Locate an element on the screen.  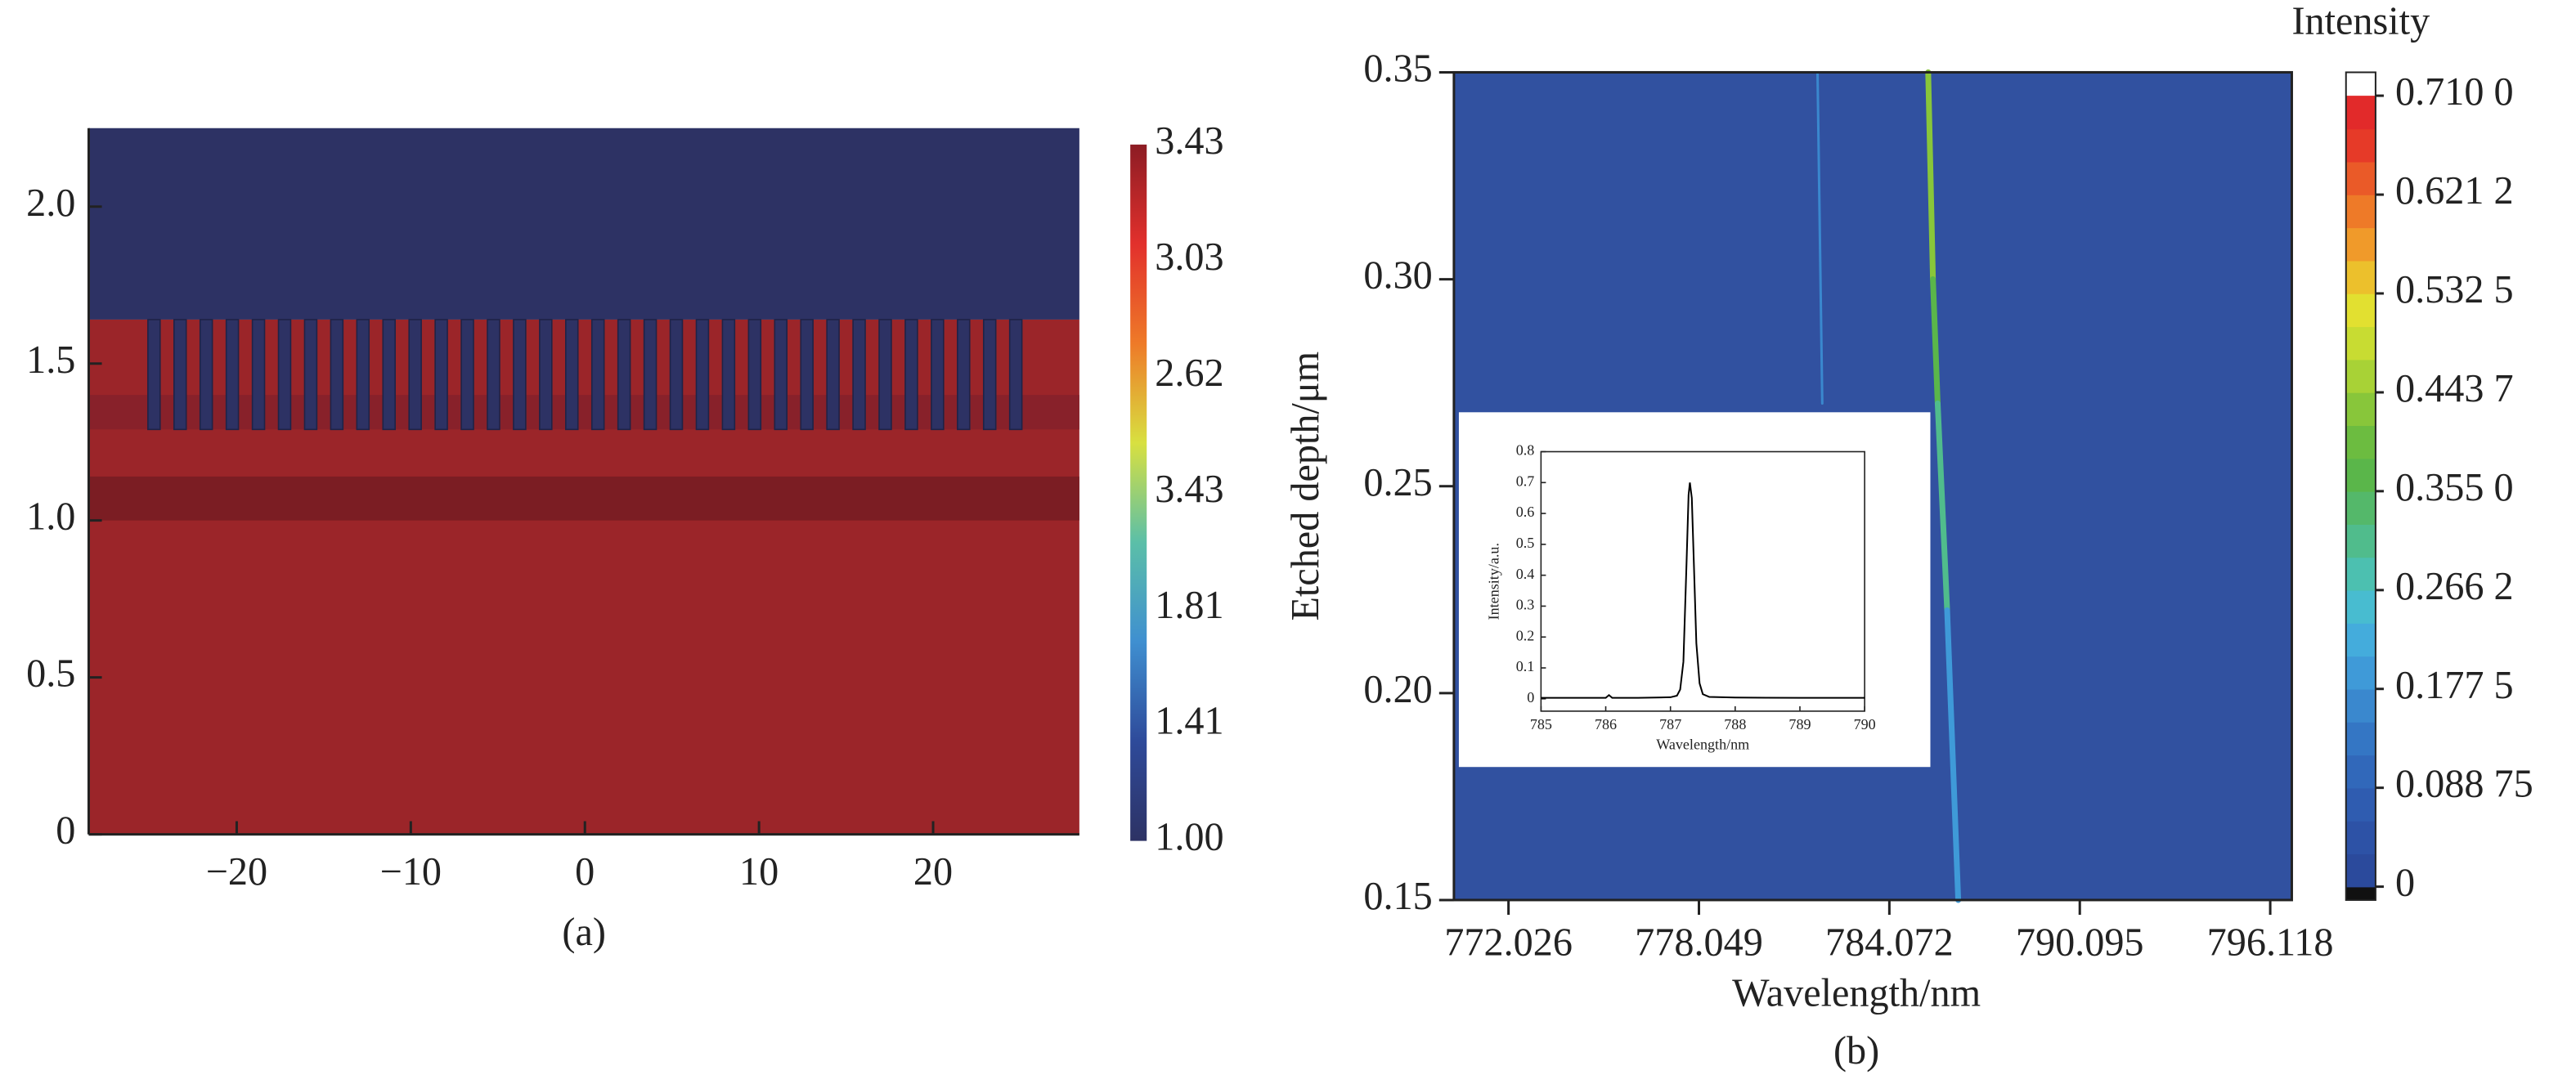
inset-y-tick-label: 0 is located at coordinates (1530, 697).